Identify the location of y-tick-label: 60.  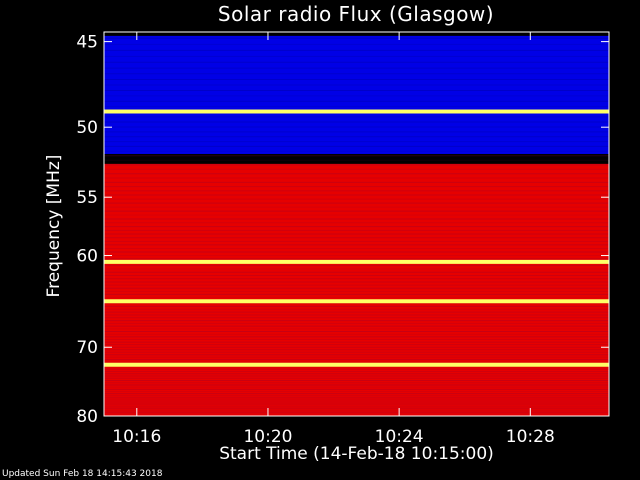
(87, 257).